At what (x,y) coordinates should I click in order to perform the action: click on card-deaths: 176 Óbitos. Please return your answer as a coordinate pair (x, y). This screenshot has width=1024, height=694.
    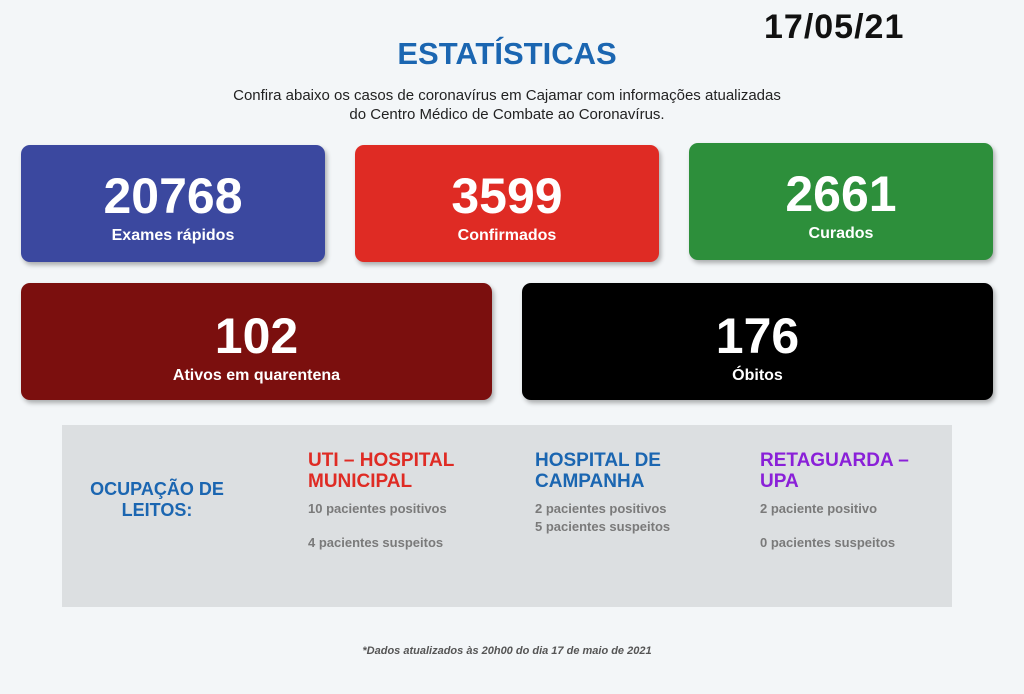
    Looking at the image, I should click on (757, 341).